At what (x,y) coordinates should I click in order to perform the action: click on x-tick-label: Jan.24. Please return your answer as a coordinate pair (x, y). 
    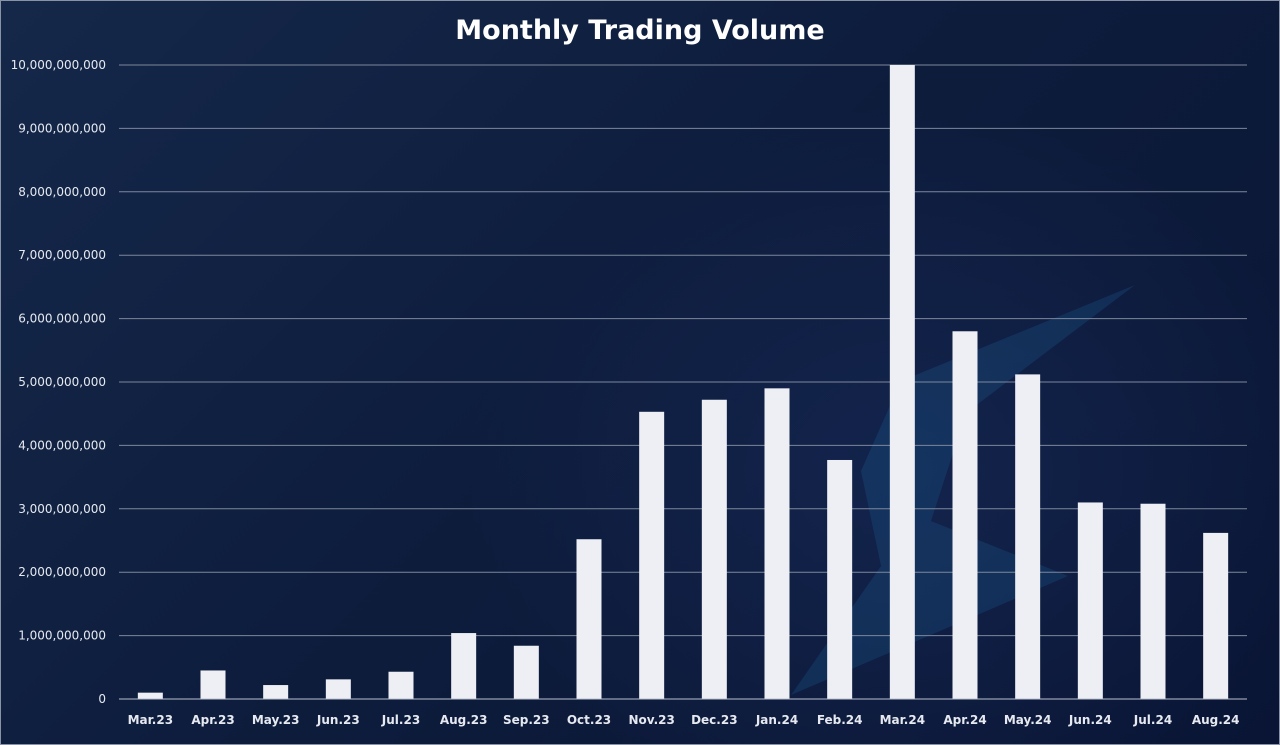
    Looking at the image, I should click on (776, 720).